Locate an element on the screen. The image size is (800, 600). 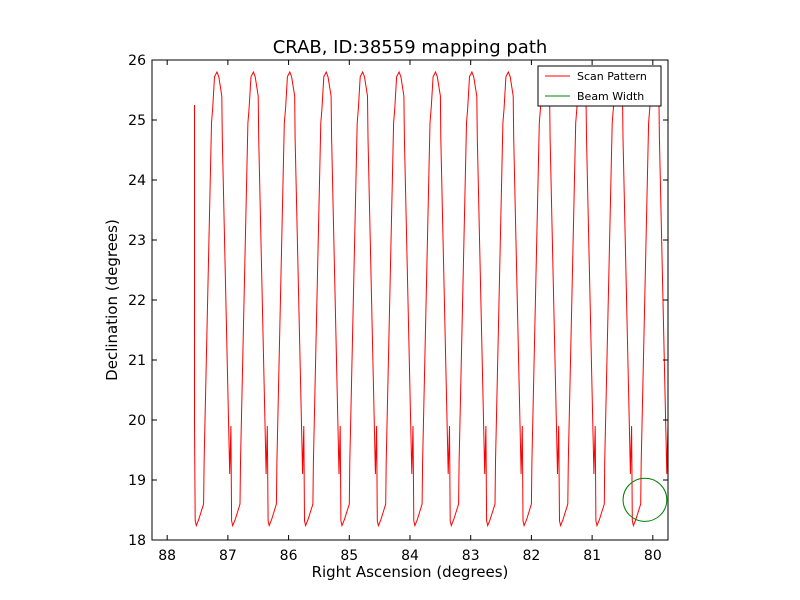
y-tick-label: 24 is located at coordinates (137, 181).